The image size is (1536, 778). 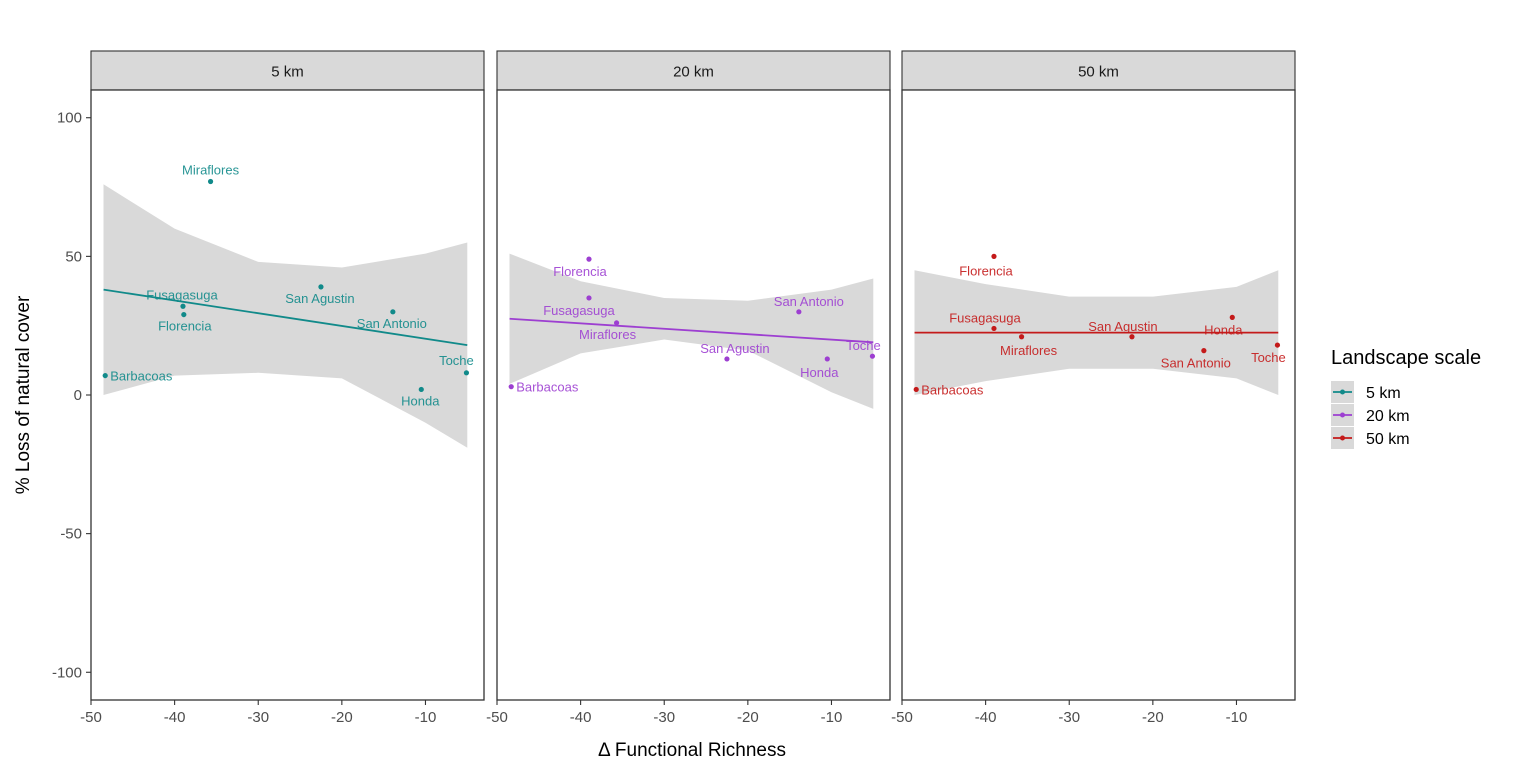 I want to click on point-20km-san-antonio, so click(x=799, y=312).